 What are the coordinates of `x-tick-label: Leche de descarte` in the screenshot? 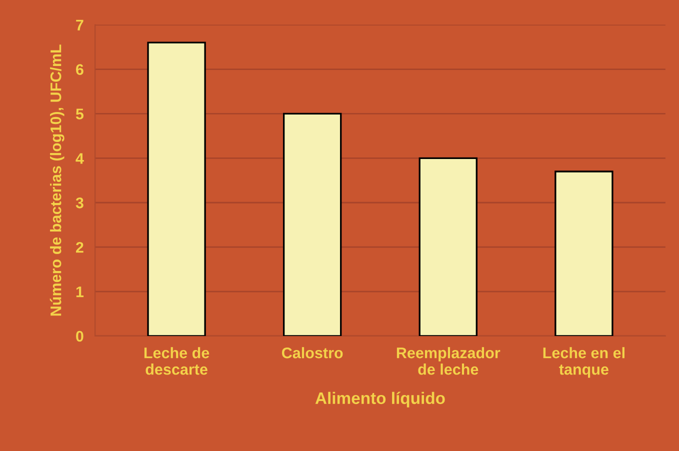 It's located at (177, 361).